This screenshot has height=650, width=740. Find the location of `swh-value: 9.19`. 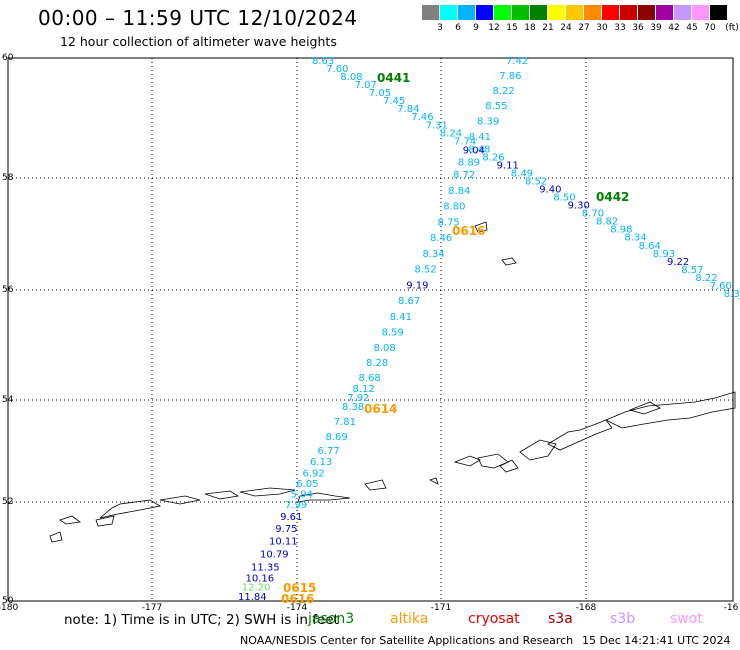

swh-value: 9.19 is located at coordinates (417, 285).